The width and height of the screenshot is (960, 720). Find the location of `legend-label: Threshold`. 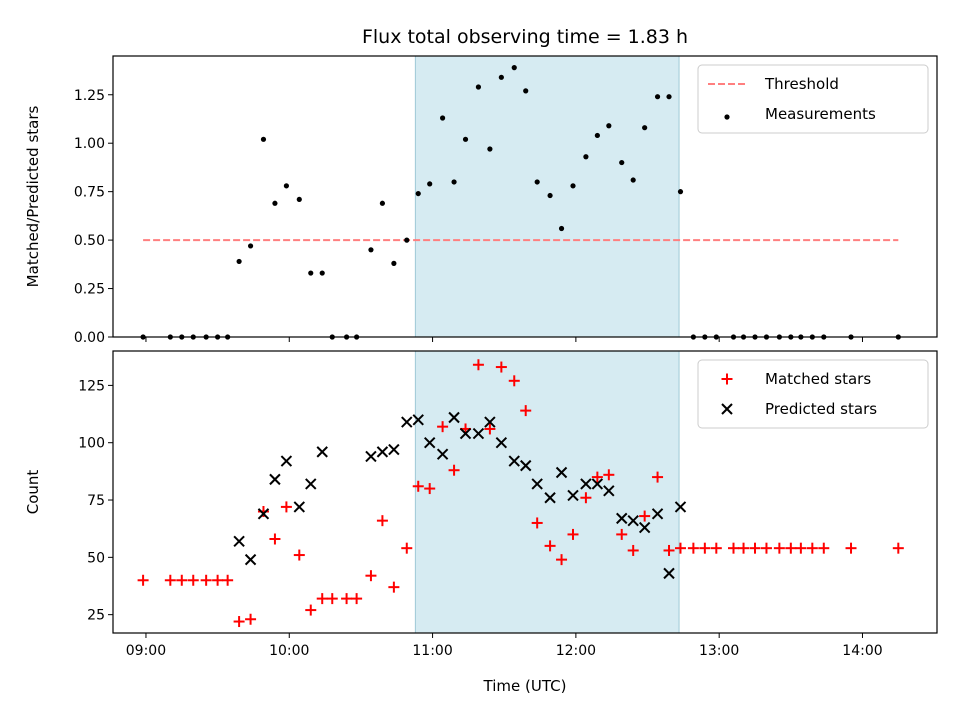

legend-label: Threshold is located at coordinates (801, 84).